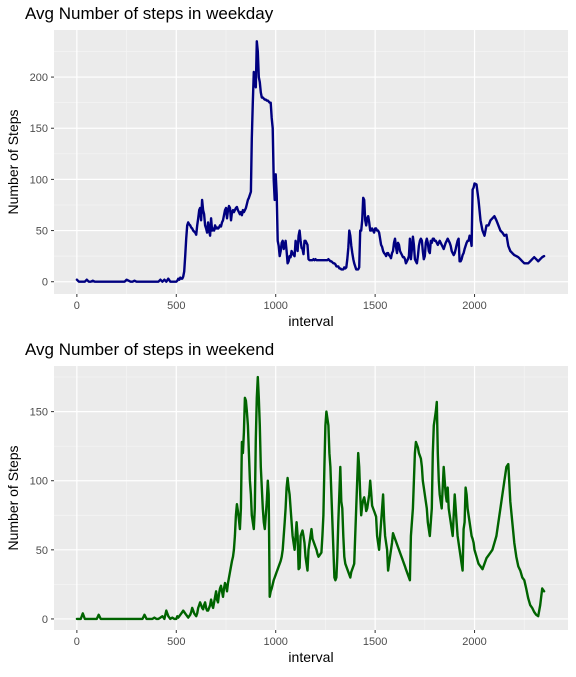 The height and width of the screenshot is (677, 576). Describe the element at coordinates (375, 306) in the screenshot. I see `weekday-x-tick-label: 1500` at that location.